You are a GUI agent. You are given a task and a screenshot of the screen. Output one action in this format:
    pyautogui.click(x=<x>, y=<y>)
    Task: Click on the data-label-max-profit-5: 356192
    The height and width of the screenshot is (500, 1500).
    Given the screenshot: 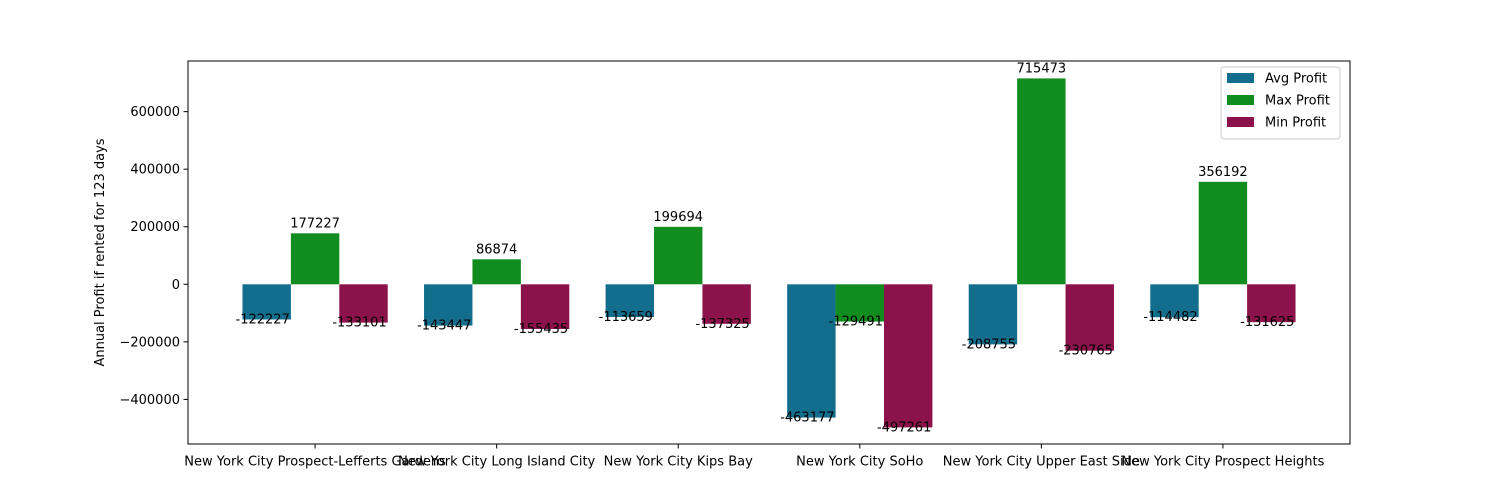 What is the action you would take?
    pyautogui.click(x=1223, y=172)
    